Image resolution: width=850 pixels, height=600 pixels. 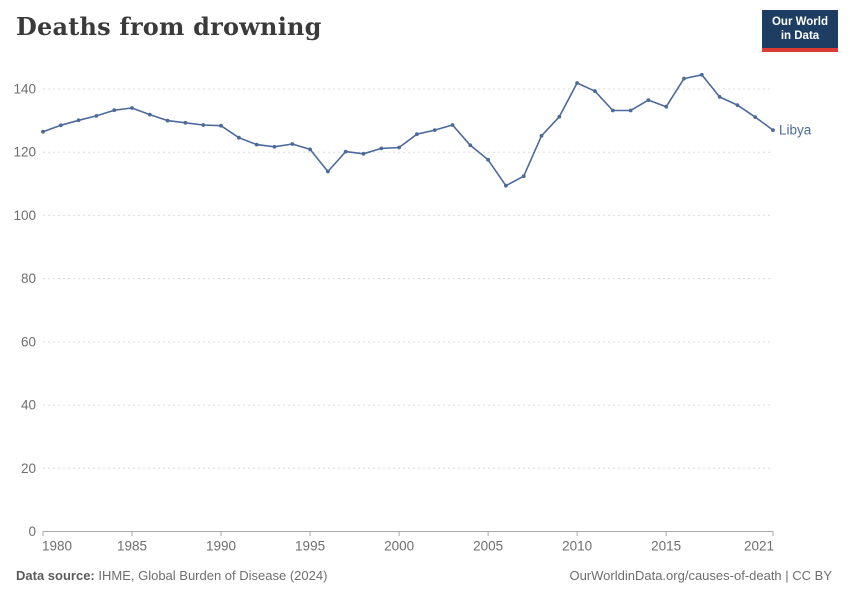 I want to click on x-tick-label: 1980, so click(x=57, y=546).